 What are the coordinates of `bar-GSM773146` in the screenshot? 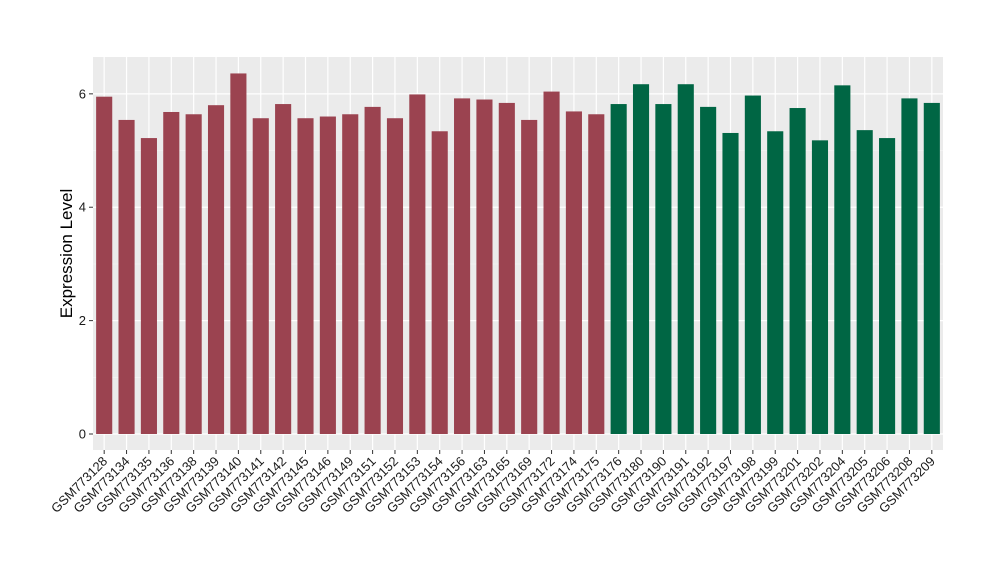 It's located at (327, 275).